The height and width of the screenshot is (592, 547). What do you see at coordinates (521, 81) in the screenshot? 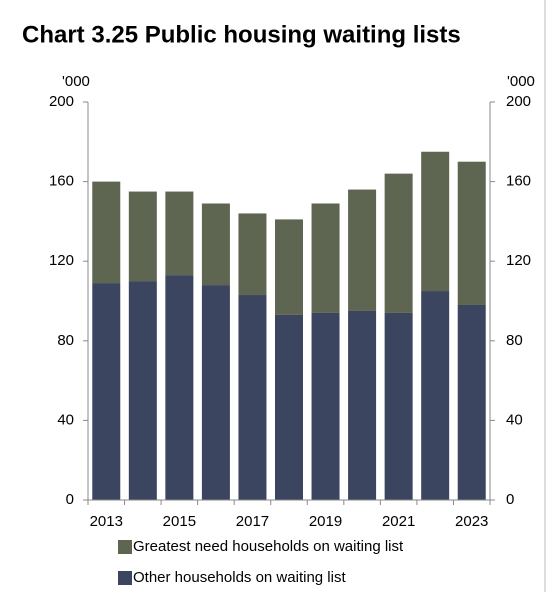
I see `y2-axis-unit: '000` at bounding box center [521, 81].